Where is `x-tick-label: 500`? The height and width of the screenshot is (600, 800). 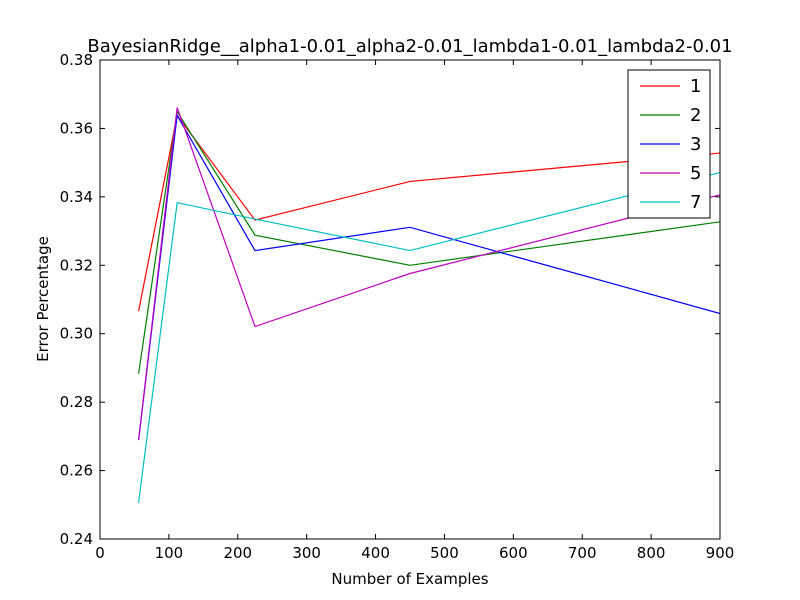
x-tick-label: 500 is located at coordinates (444, 553).